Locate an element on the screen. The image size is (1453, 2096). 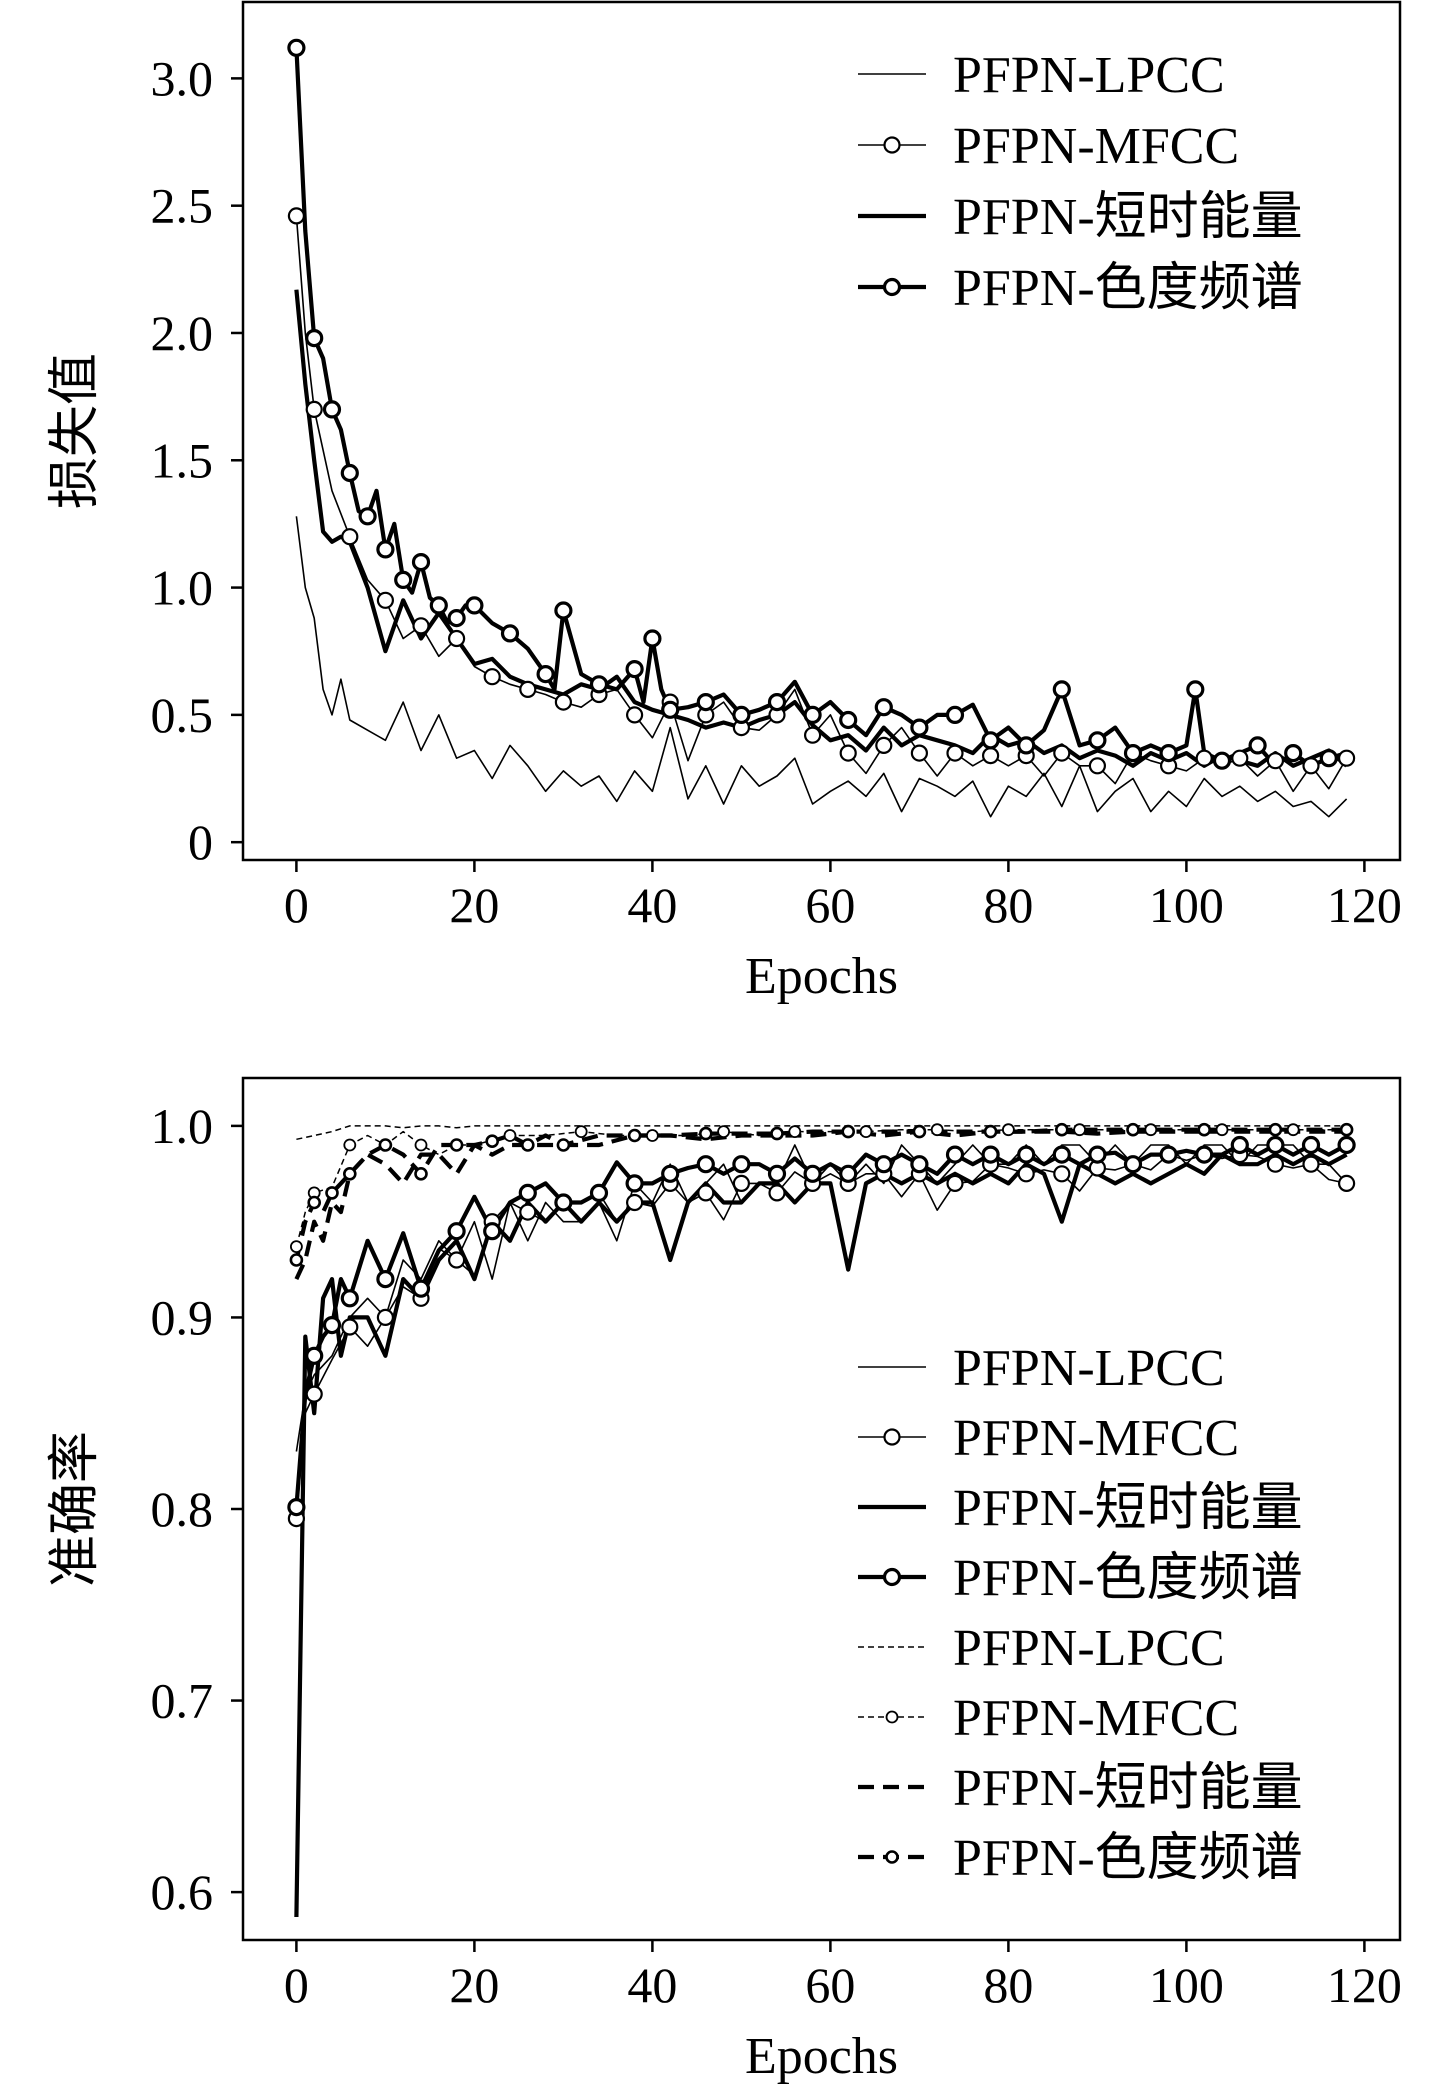
legend-label-1: PFPN-MFCC is located at coordinates (1096, 1438).